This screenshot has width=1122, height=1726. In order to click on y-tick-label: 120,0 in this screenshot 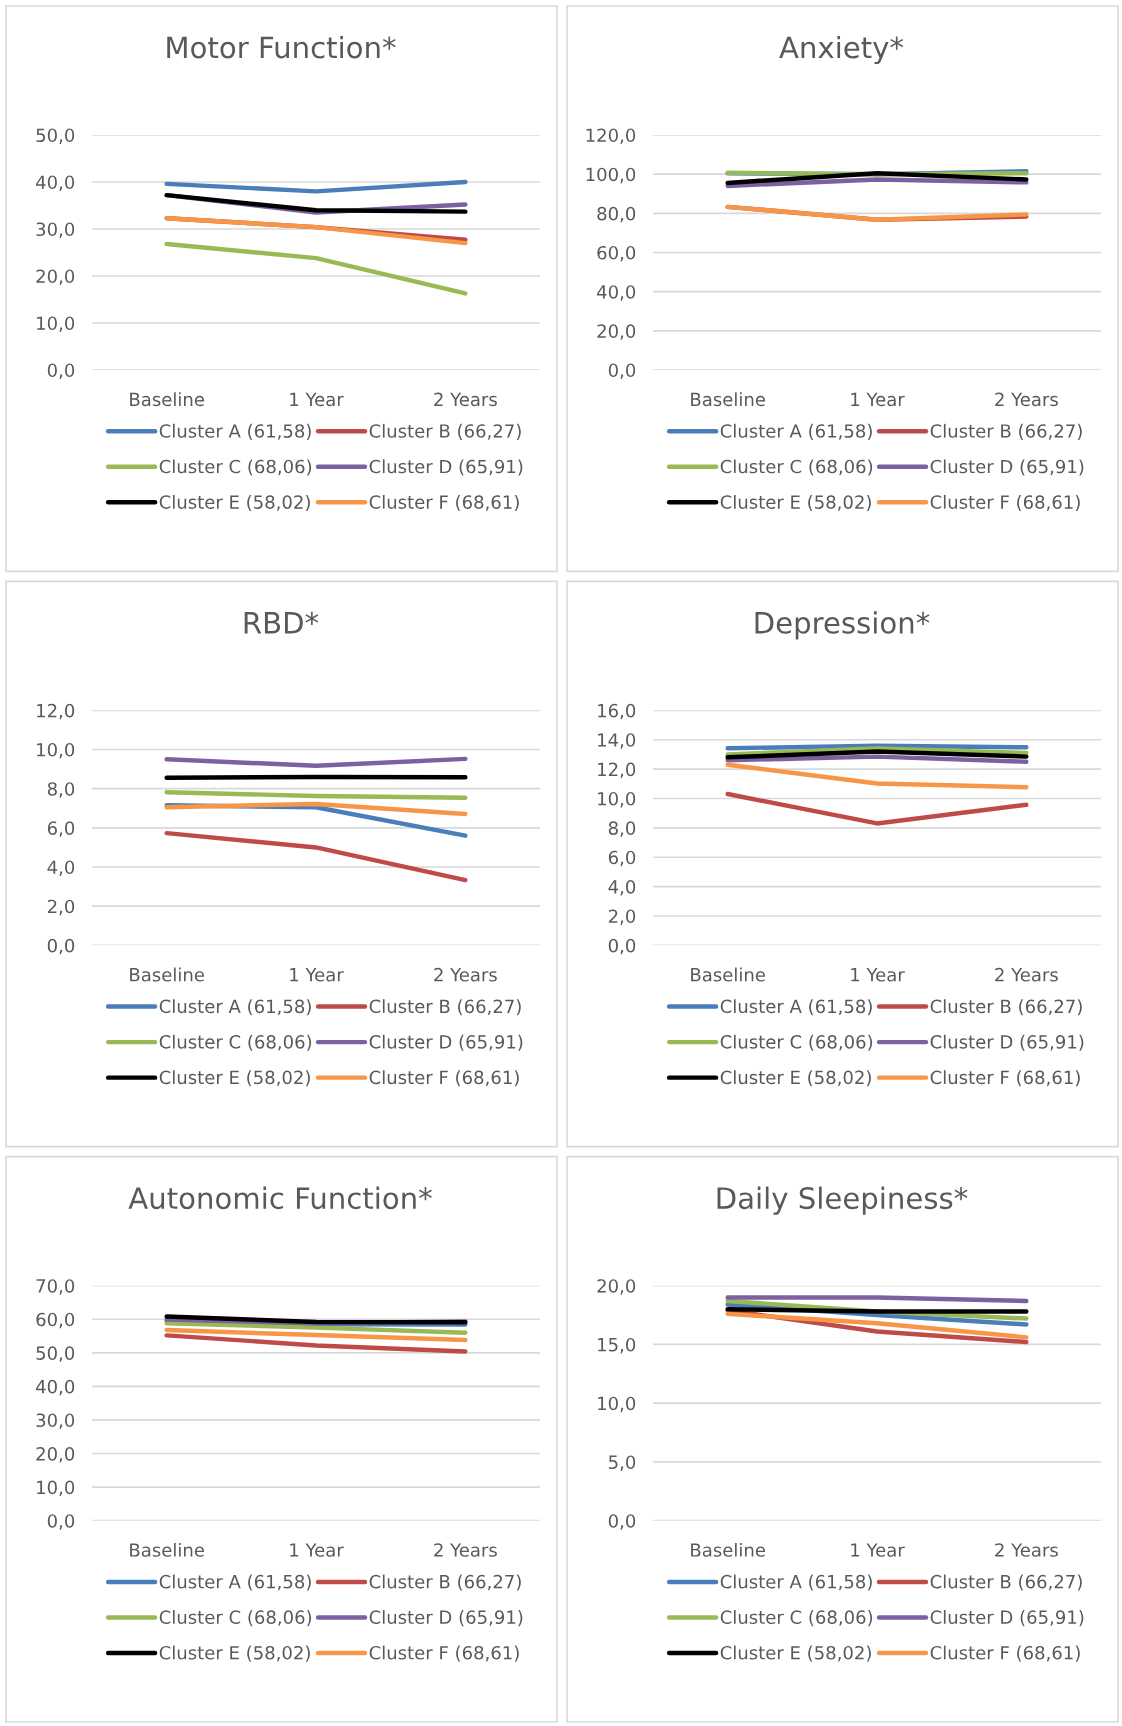, I will do `click(611, 136)`.